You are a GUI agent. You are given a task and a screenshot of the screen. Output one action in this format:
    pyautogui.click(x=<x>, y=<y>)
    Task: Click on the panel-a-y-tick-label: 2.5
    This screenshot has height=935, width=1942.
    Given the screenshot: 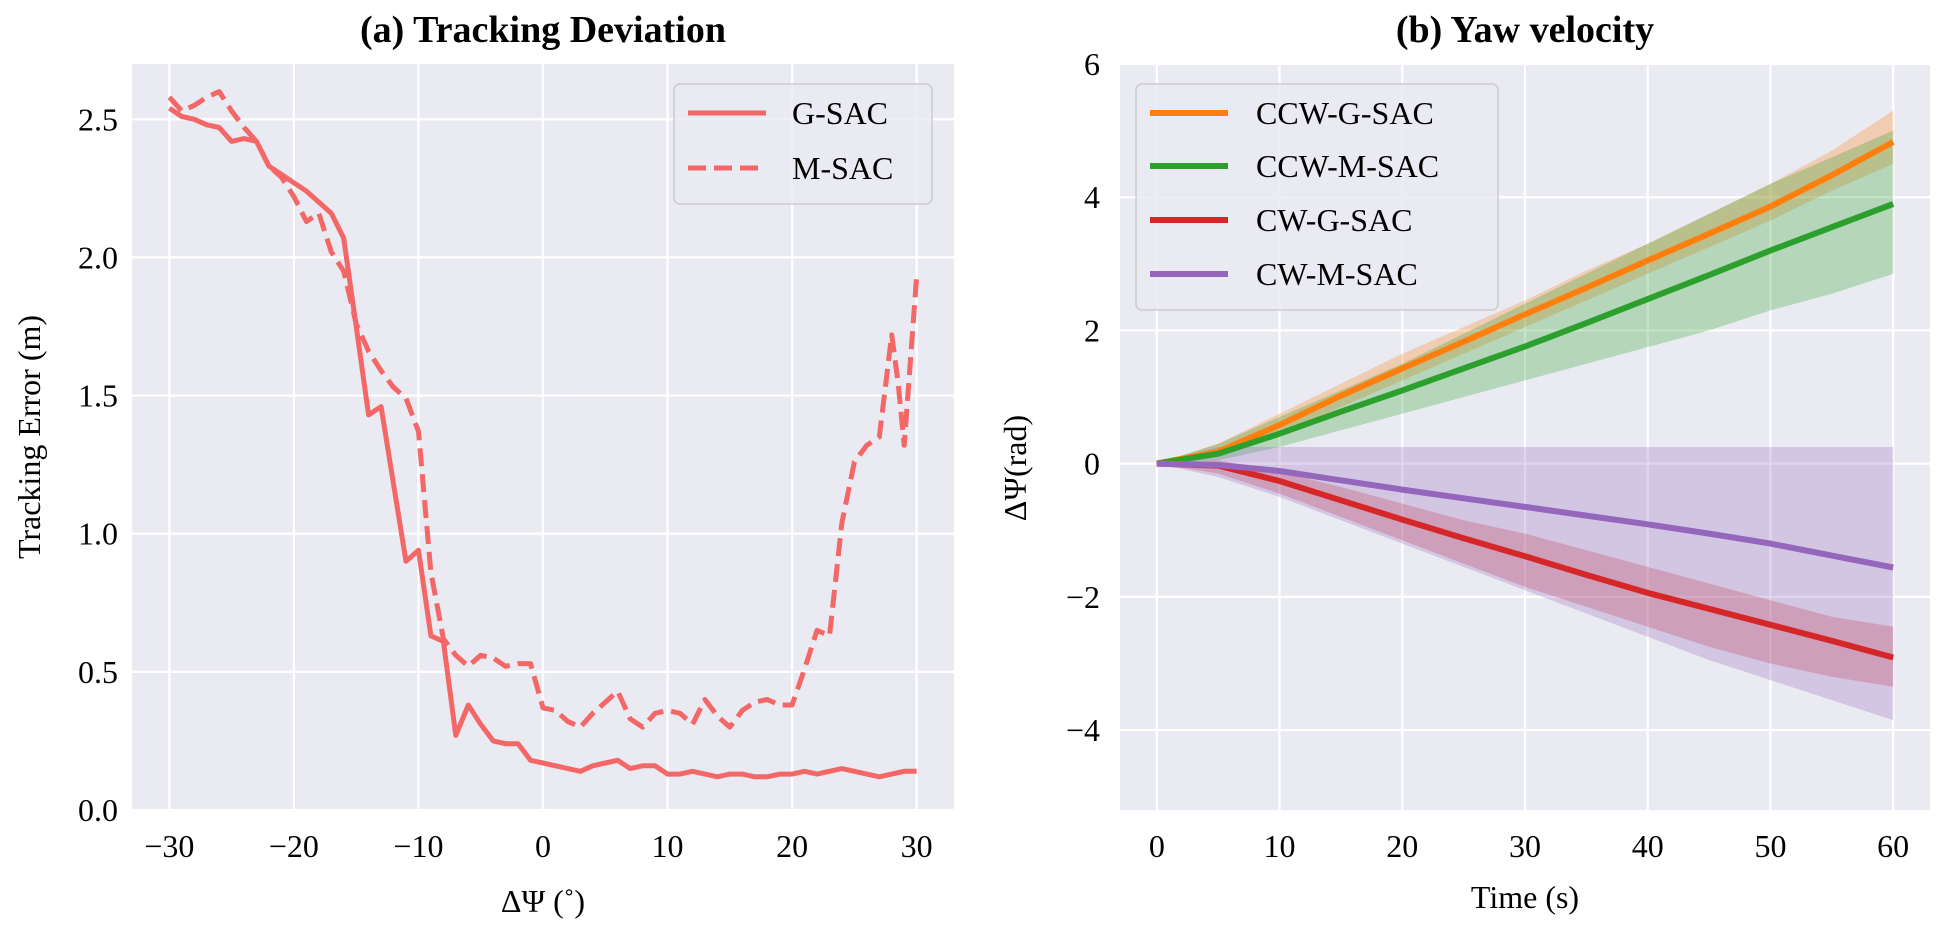 What is the action you would take?
    pyautogui.click(x=98, y=119)
    